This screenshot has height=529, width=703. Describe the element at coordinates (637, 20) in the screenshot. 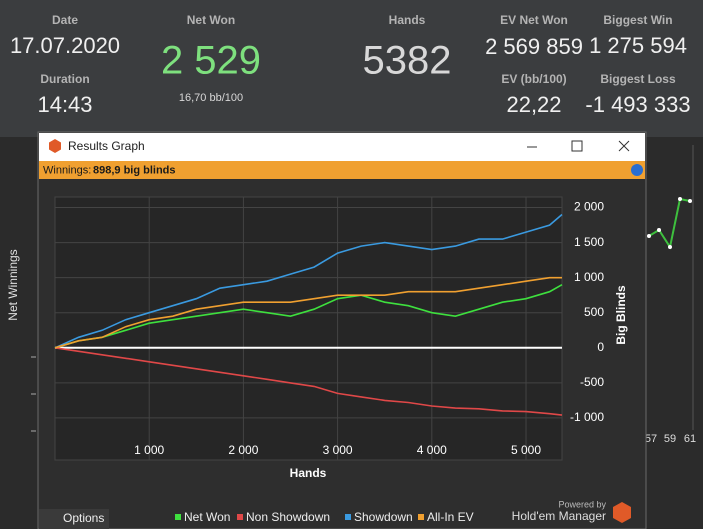

I see `stat-label: Biggest Win` at that location.